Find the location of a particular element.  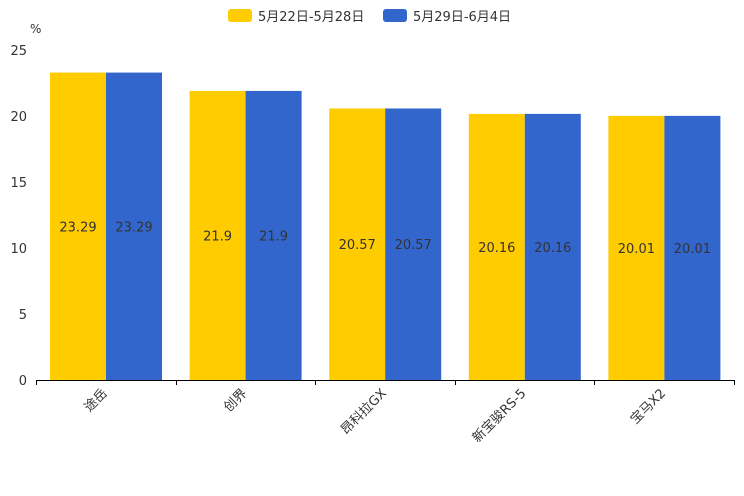

x-axis: 途岳 创界 昂科拉GX 新宝骏RS-5 宝马X2 is located at coordinates (385, 413).